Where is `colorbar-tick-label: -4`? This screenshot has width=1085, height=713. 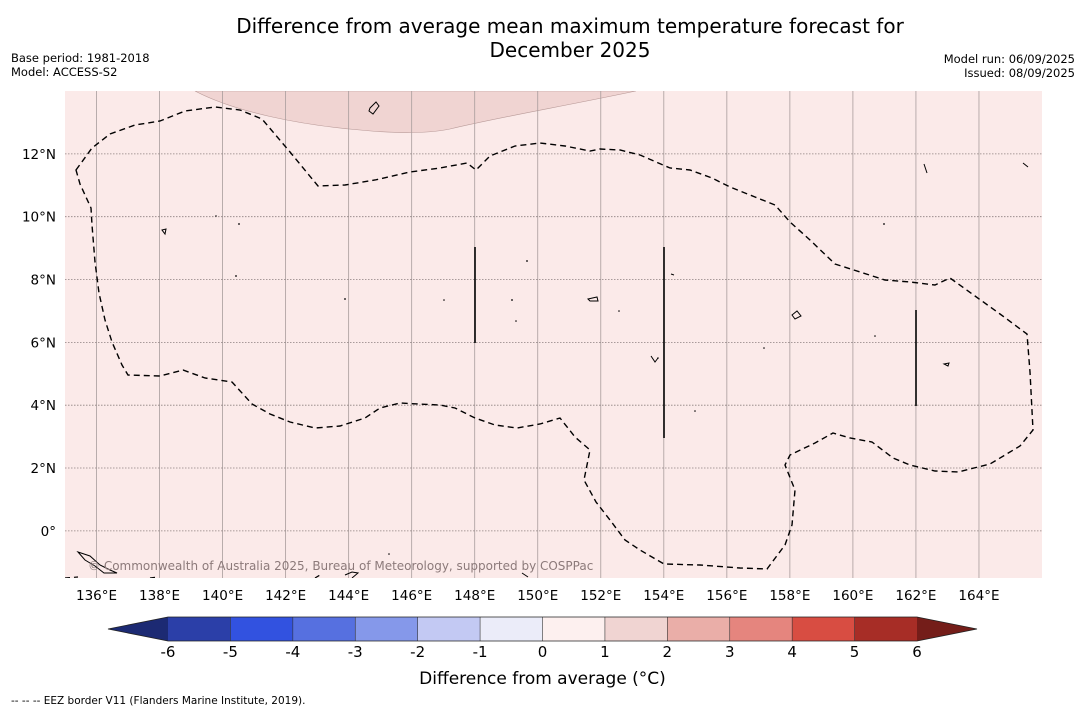
colorbar-tick-label: -4 is located at coordinates (293, 652).